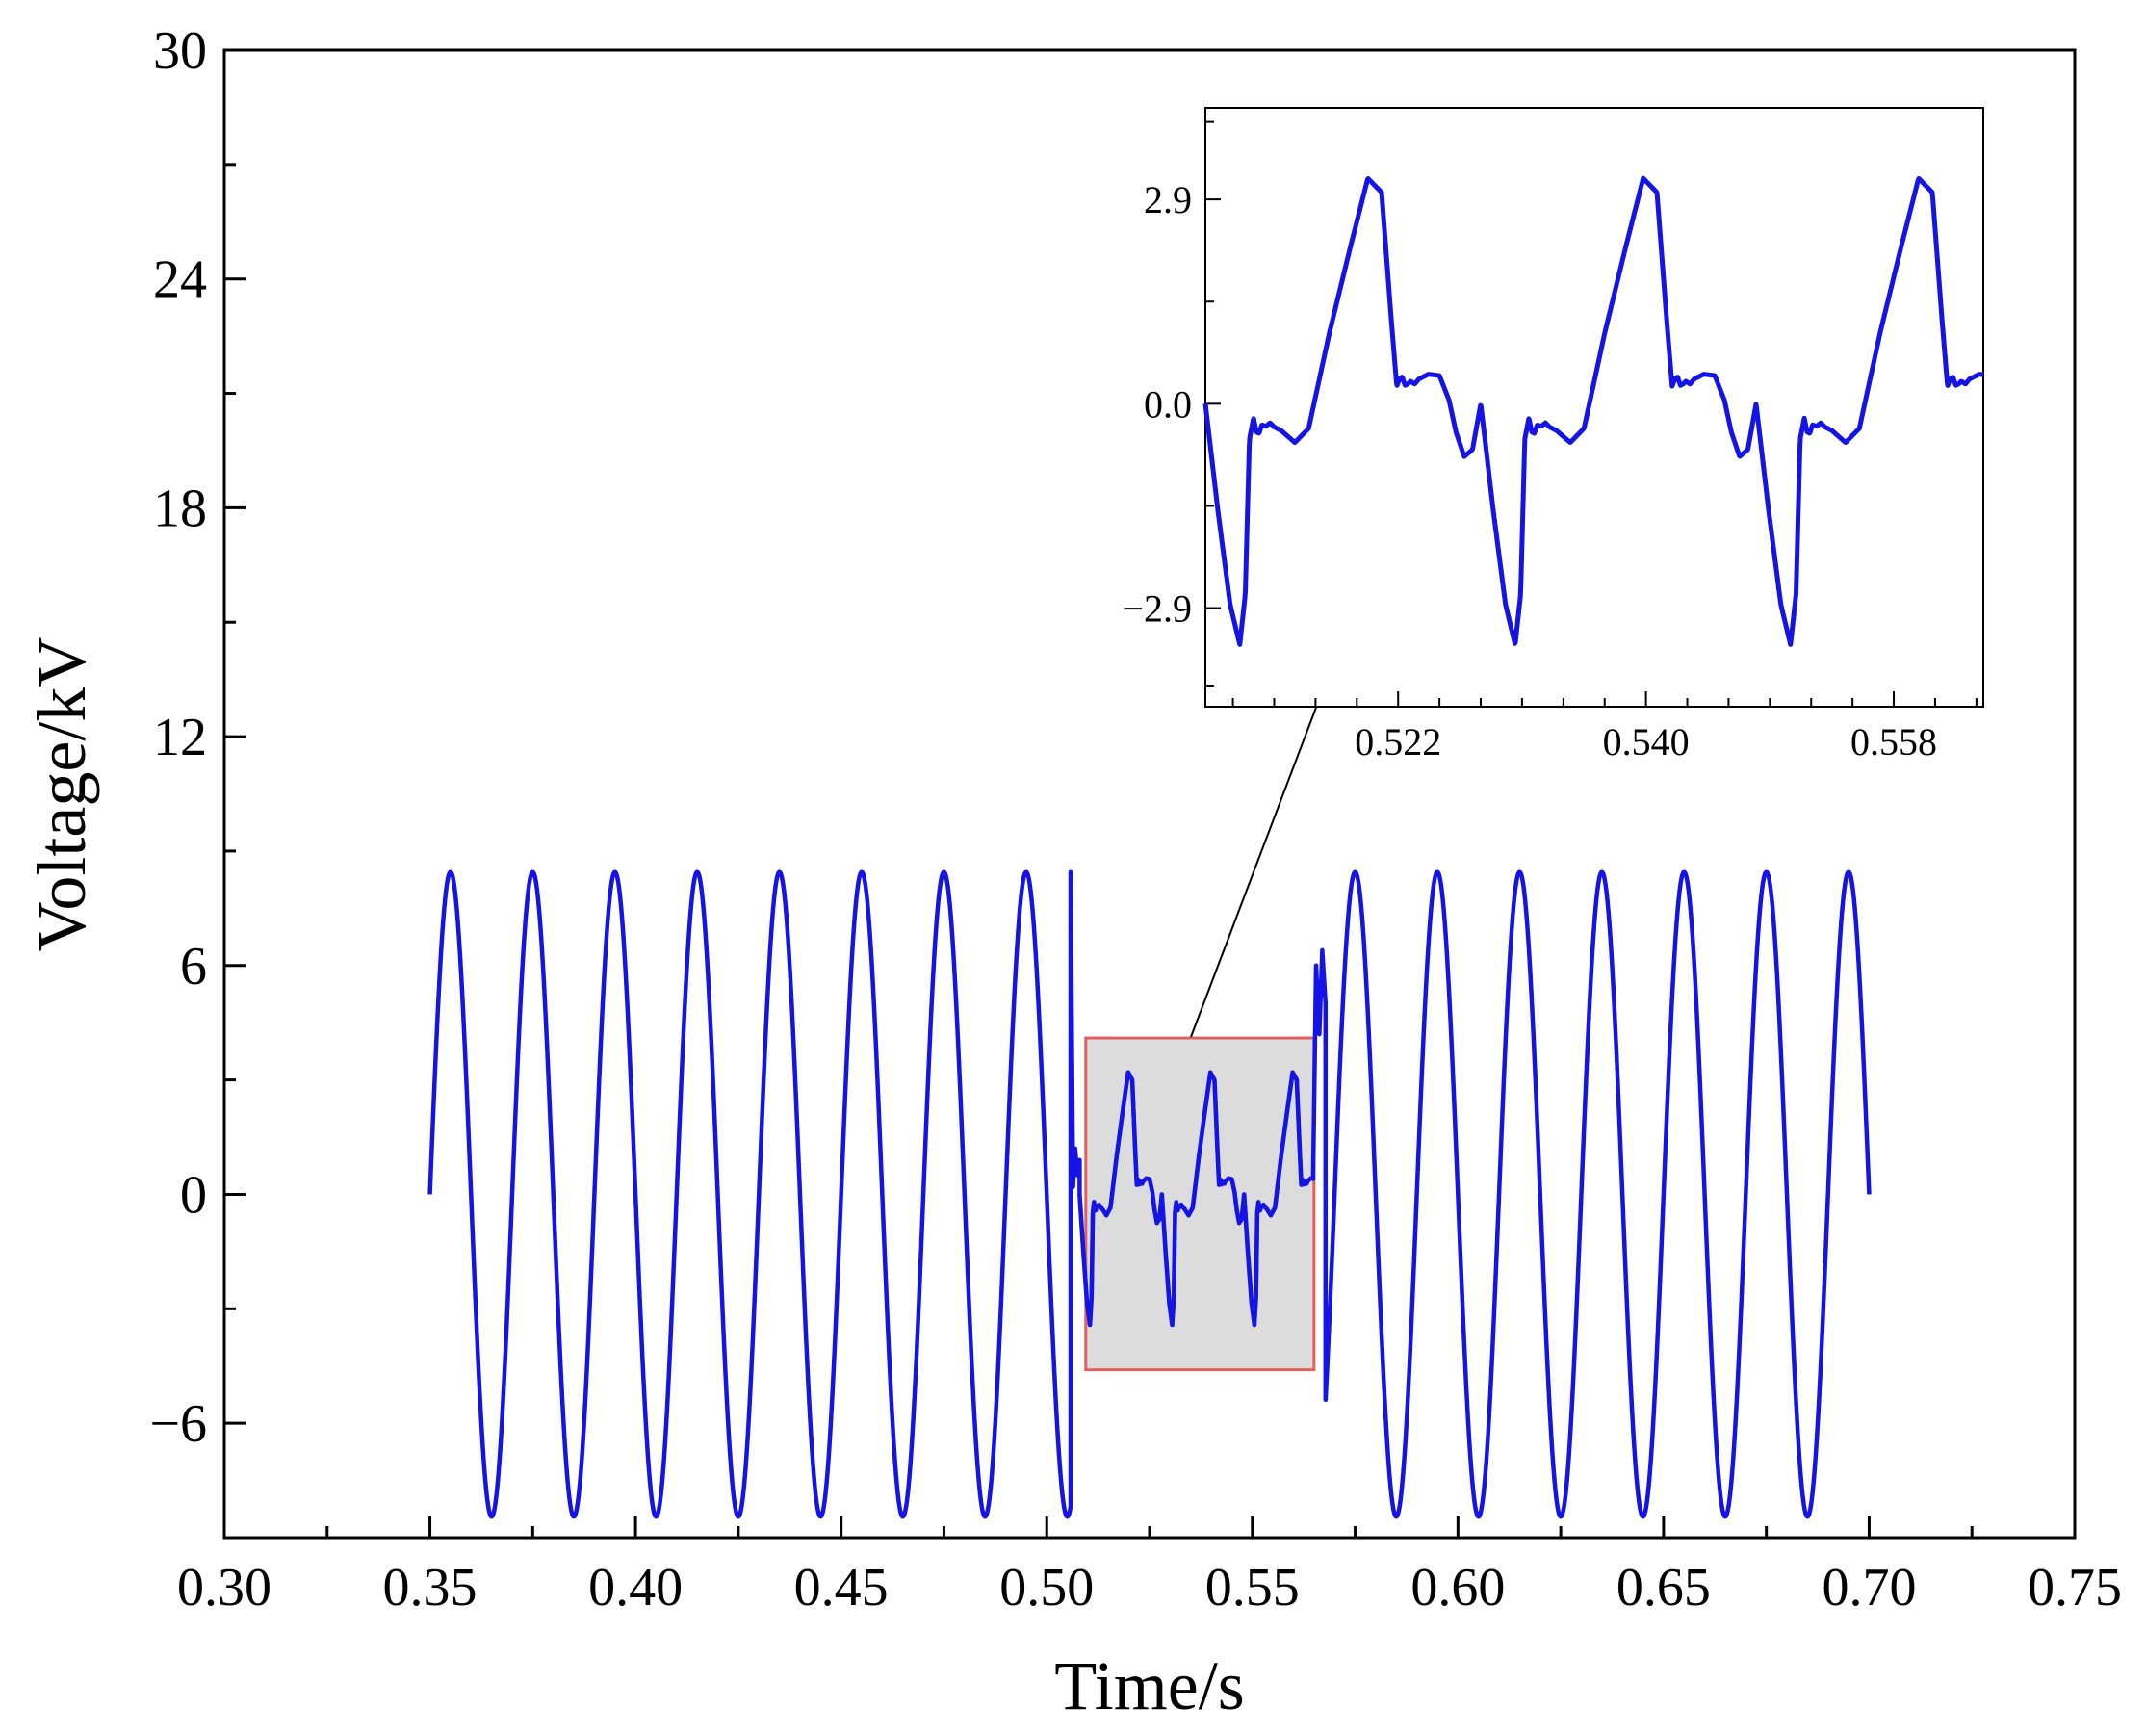 This screenshot has width=2146, height=1736. I want to click on x-axis-title: Time/s, so click(1149, 1685).